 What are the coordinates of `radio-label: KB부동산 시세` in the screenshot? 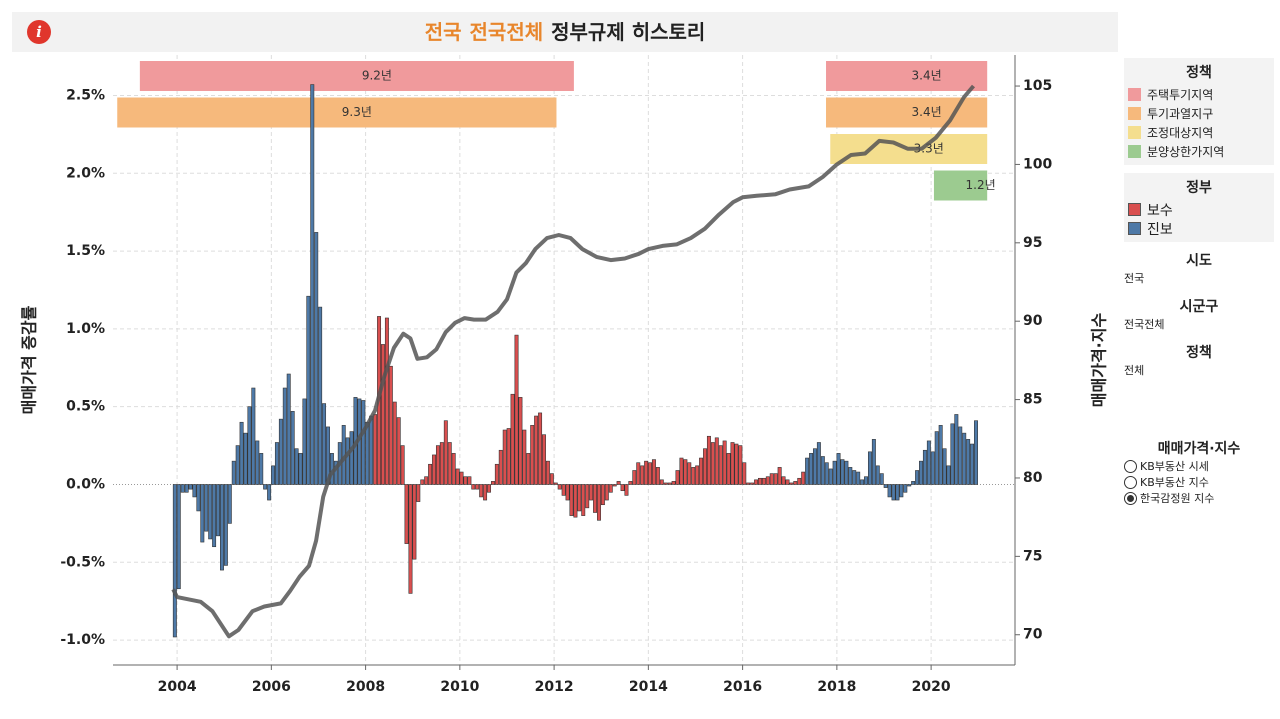 It's located at (1174, 466).